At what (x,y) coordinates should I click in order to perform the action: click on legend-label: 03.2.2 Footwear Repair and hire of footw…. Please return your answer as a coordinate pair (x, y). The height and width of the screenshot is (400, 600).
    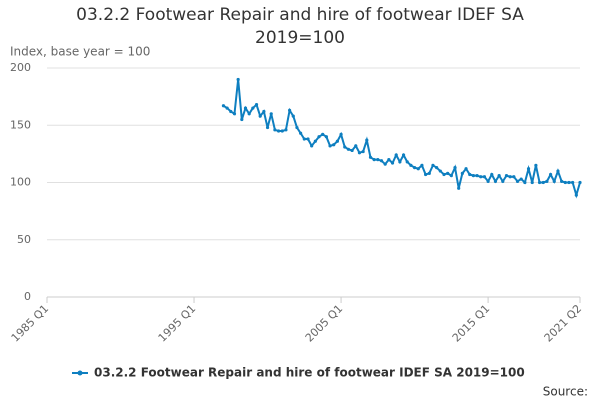
    Looking at the image, I should click on (309, 373).